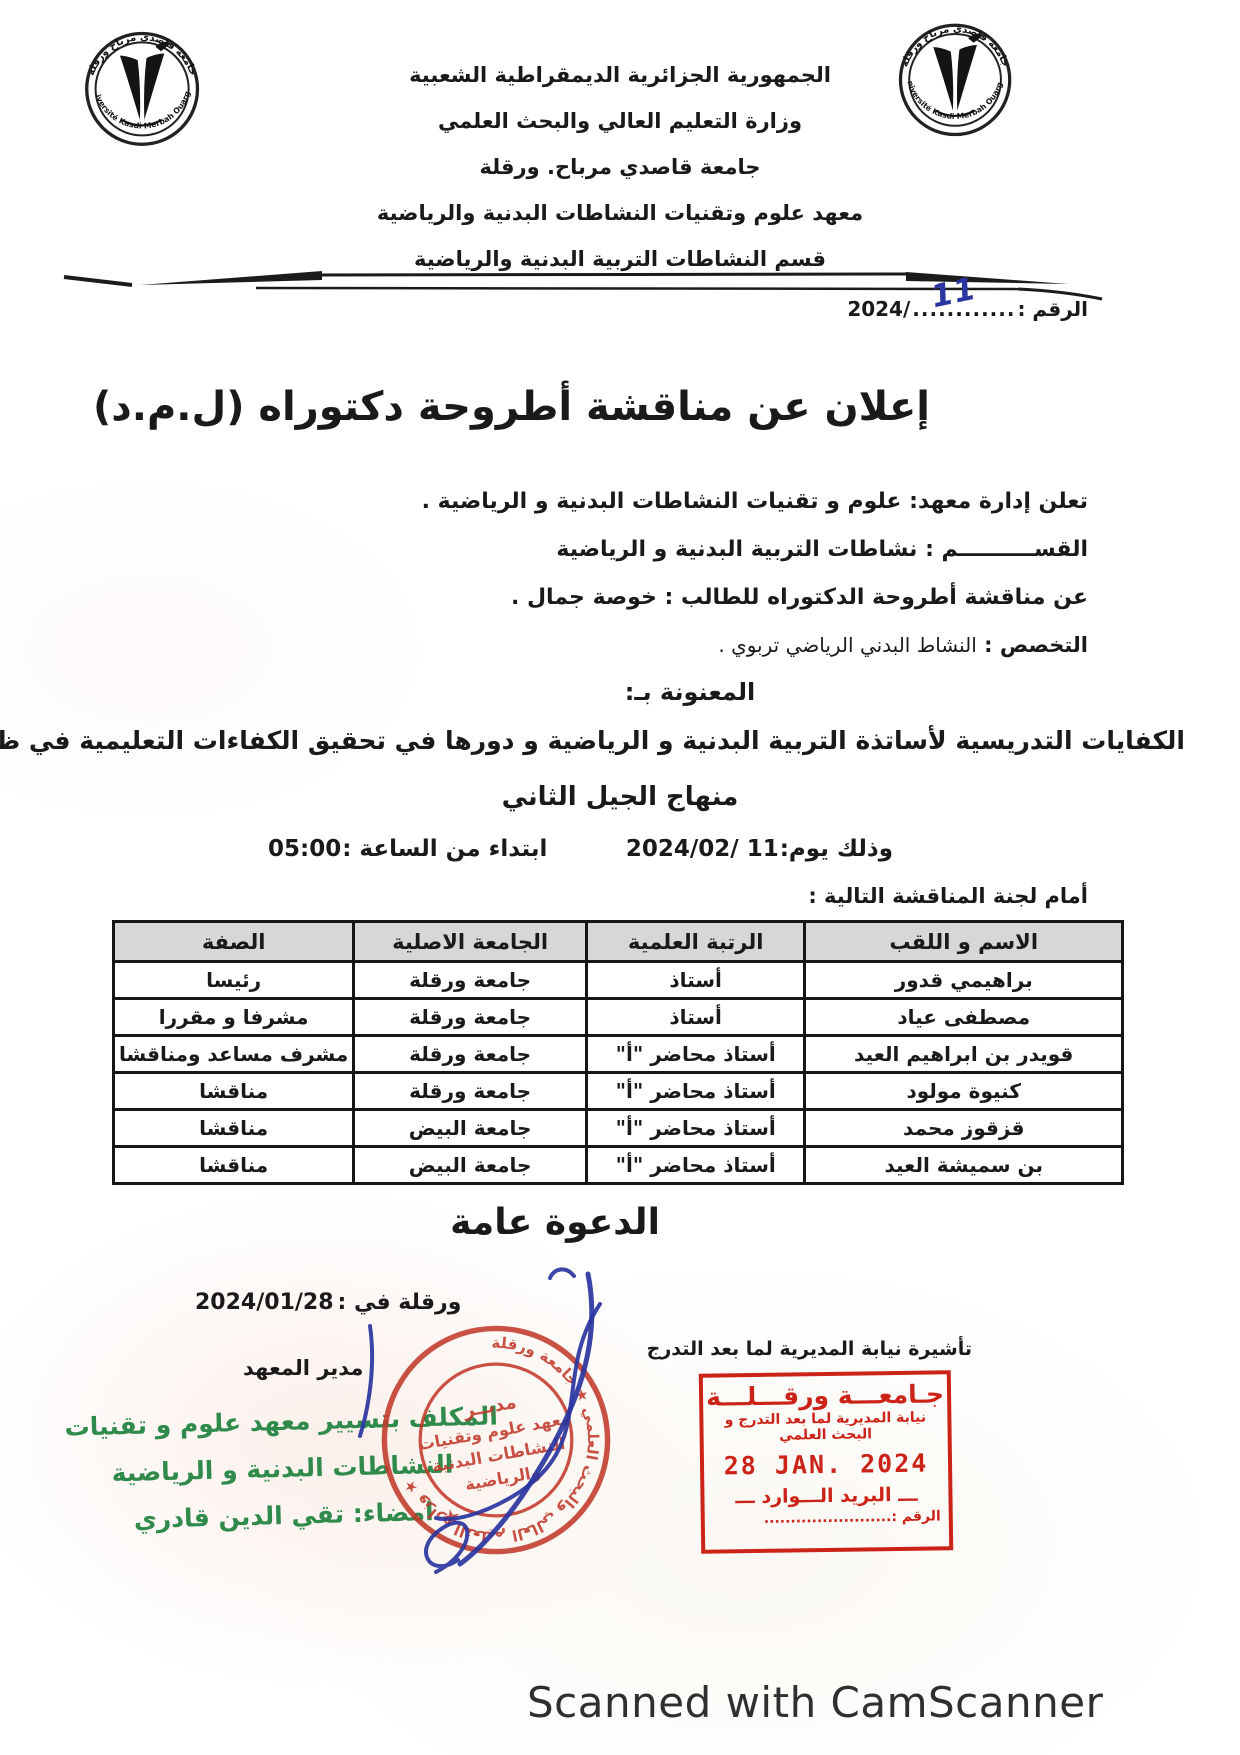 The height and width of the screenshot is (1755, 1240). What do you see at coordinates (583, 597) in the screenshot?
I see `student-name: خوصة جمال .` at bounding box center [583, 597].